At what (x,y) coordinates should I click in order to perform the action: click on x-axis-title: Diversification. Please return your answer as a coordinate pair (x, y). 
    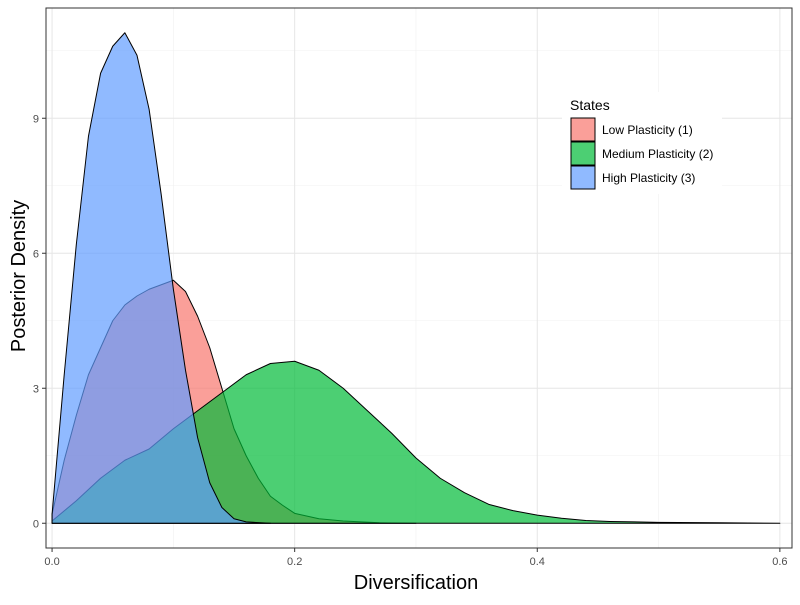
    Looking at the image, I should click on (416, 583).